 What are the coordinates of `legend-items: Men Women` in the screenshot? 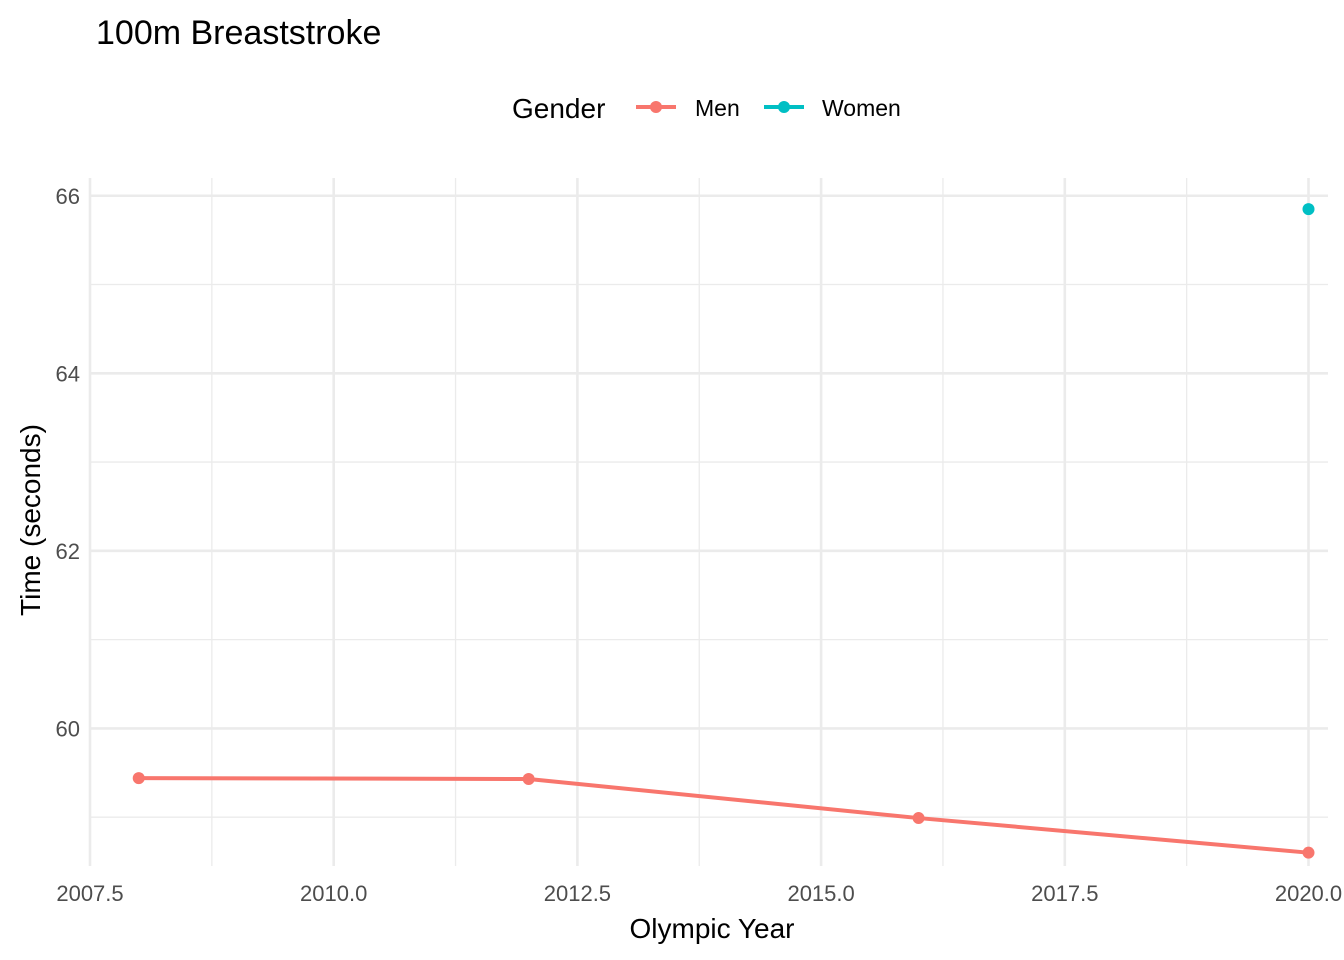 It's located at (768, 108).